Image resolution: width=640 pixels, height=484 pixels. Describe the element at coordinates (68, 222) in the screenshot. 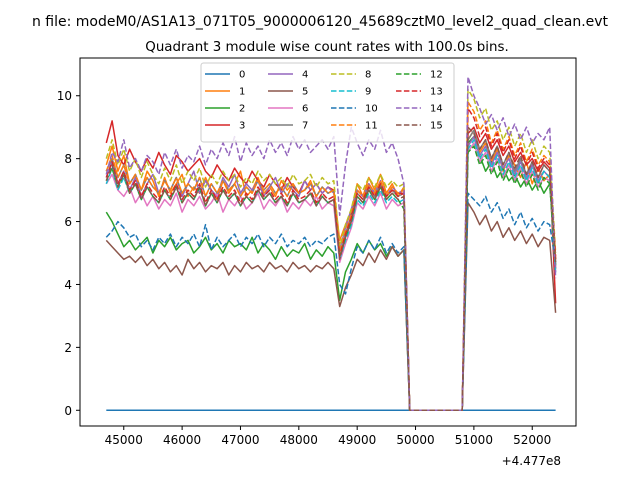

I see `y-tick-label: 6` at that location.